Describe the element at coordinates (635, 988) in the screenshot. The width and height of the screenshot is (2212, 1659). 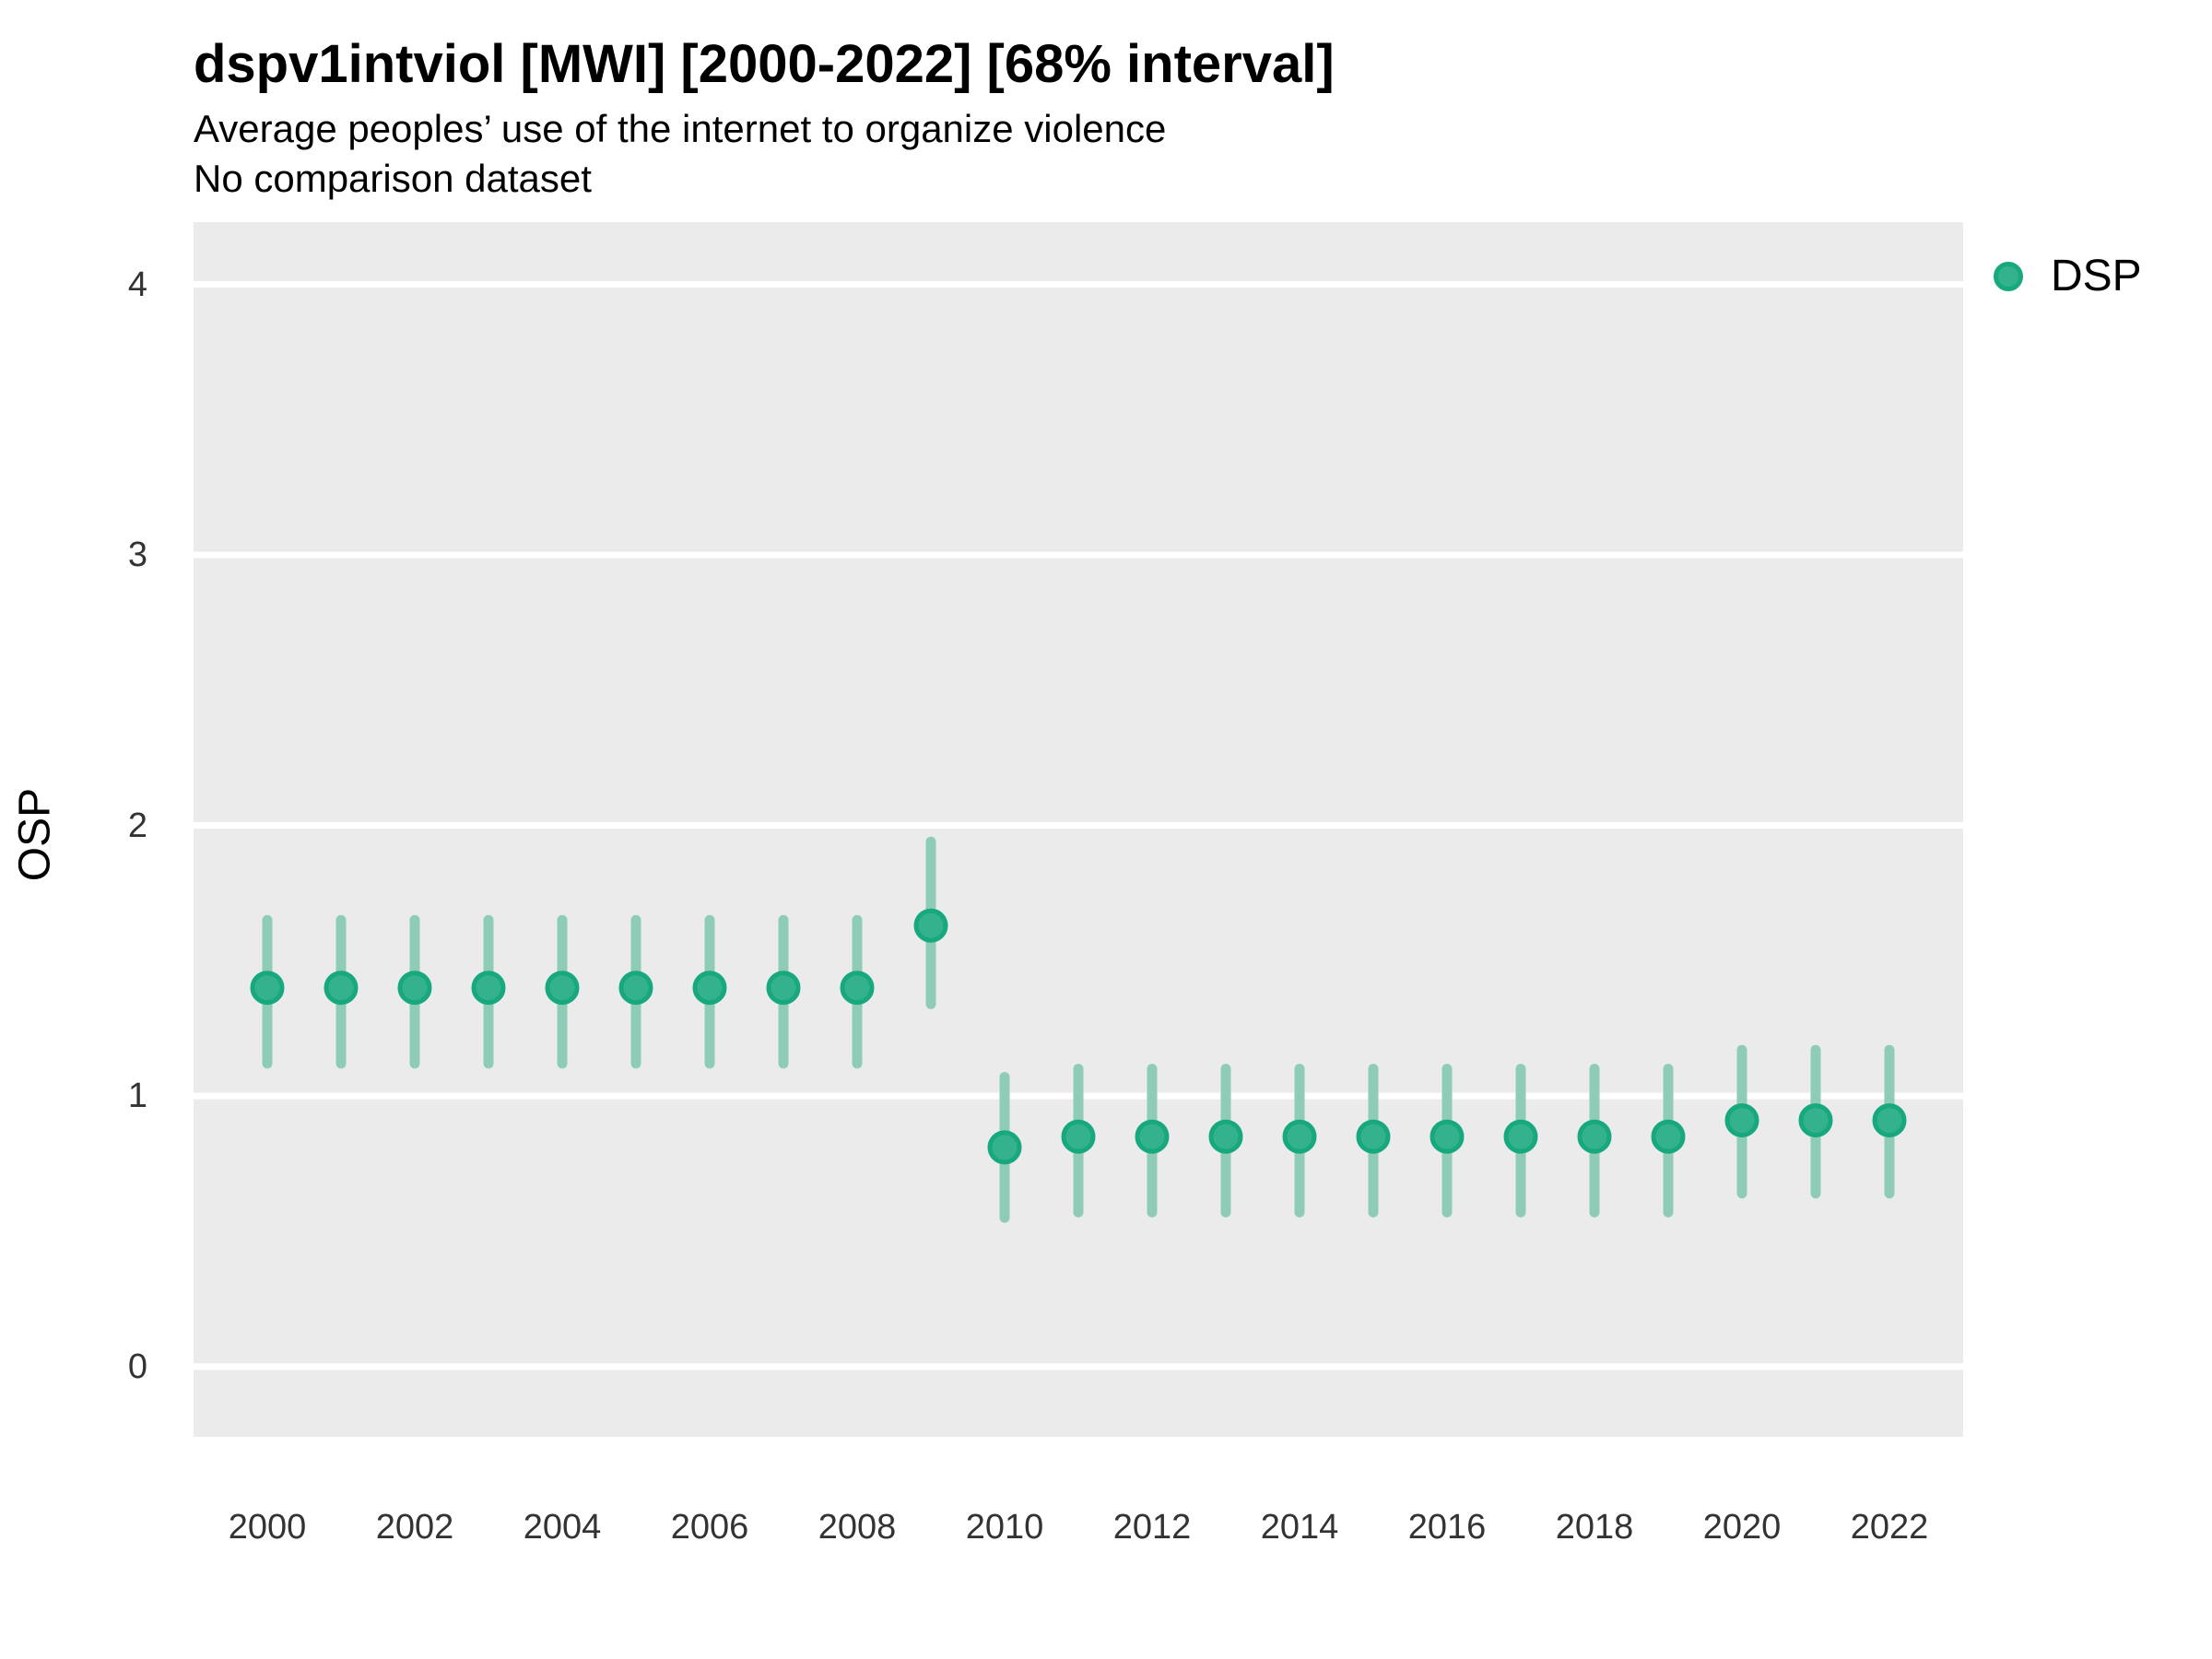
I see `data-point-2005` at that location.